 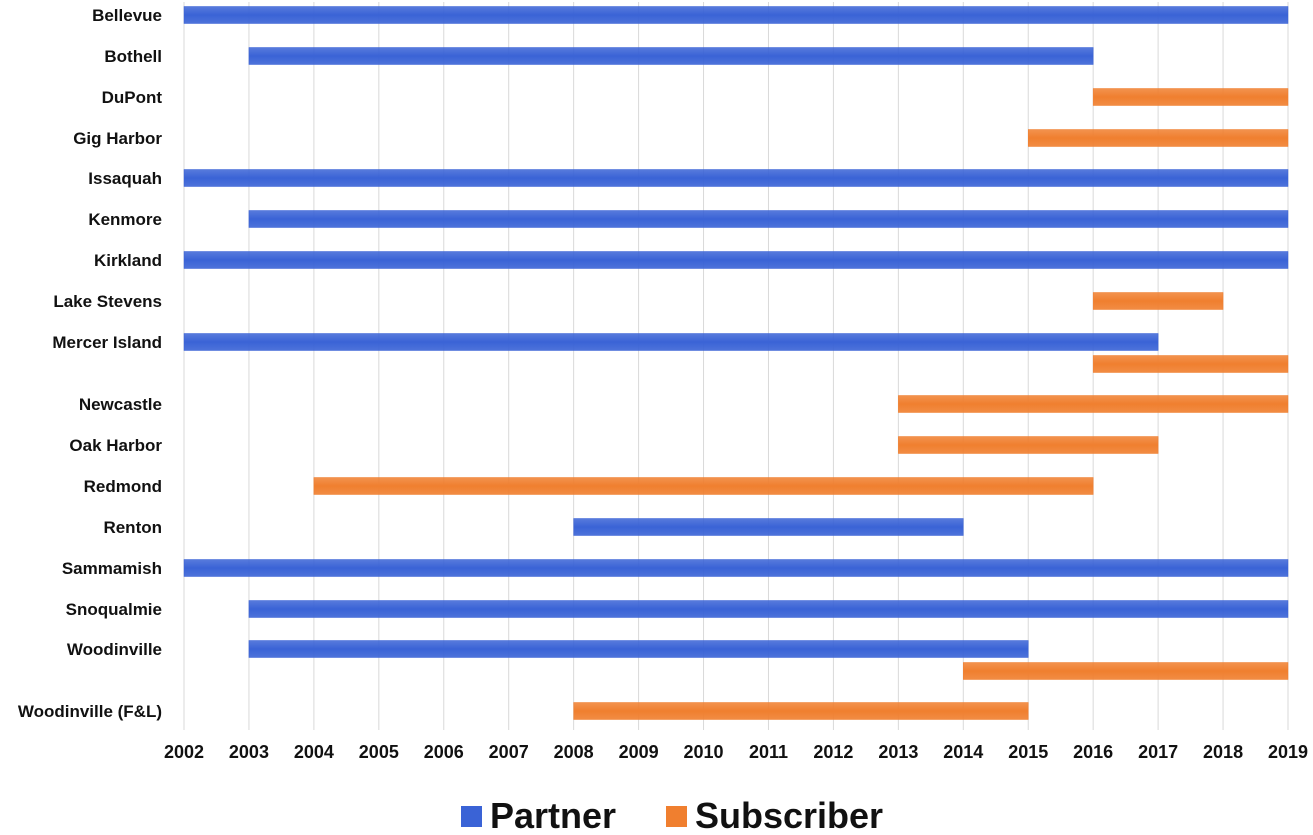 I want to click on bar-subscriber-redmond, so click(x=703, y=486).